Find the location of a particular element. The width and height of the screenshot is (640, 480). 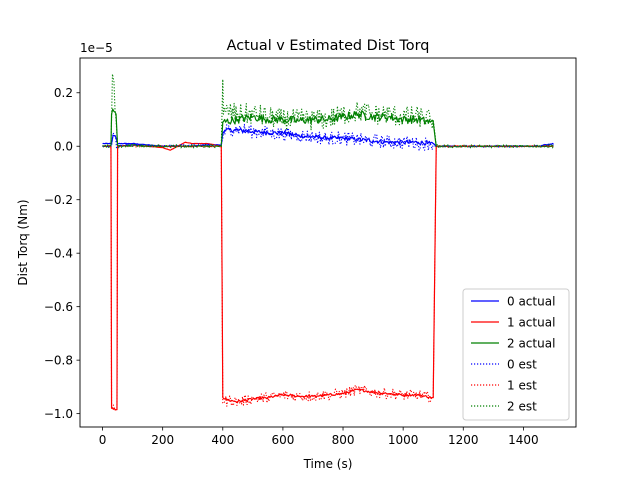

legend-label: 1 actual is located at coordinates (531, 323).